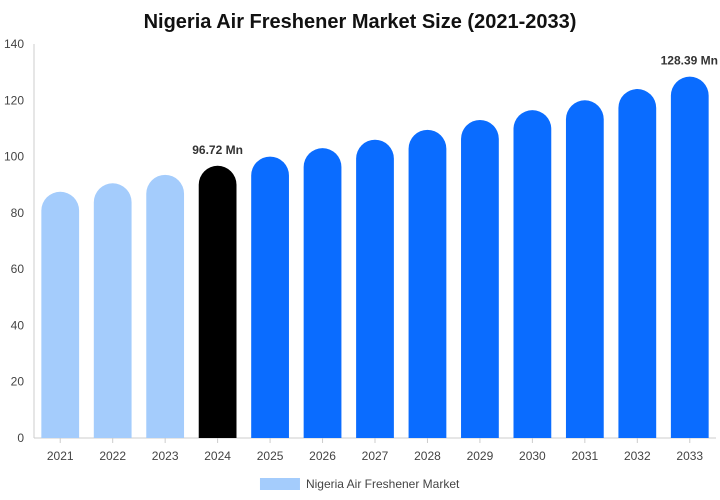 Image resolution: width=720 pixels, height=500 pixels. I want to click on legend-swatch, so click(279, 484).